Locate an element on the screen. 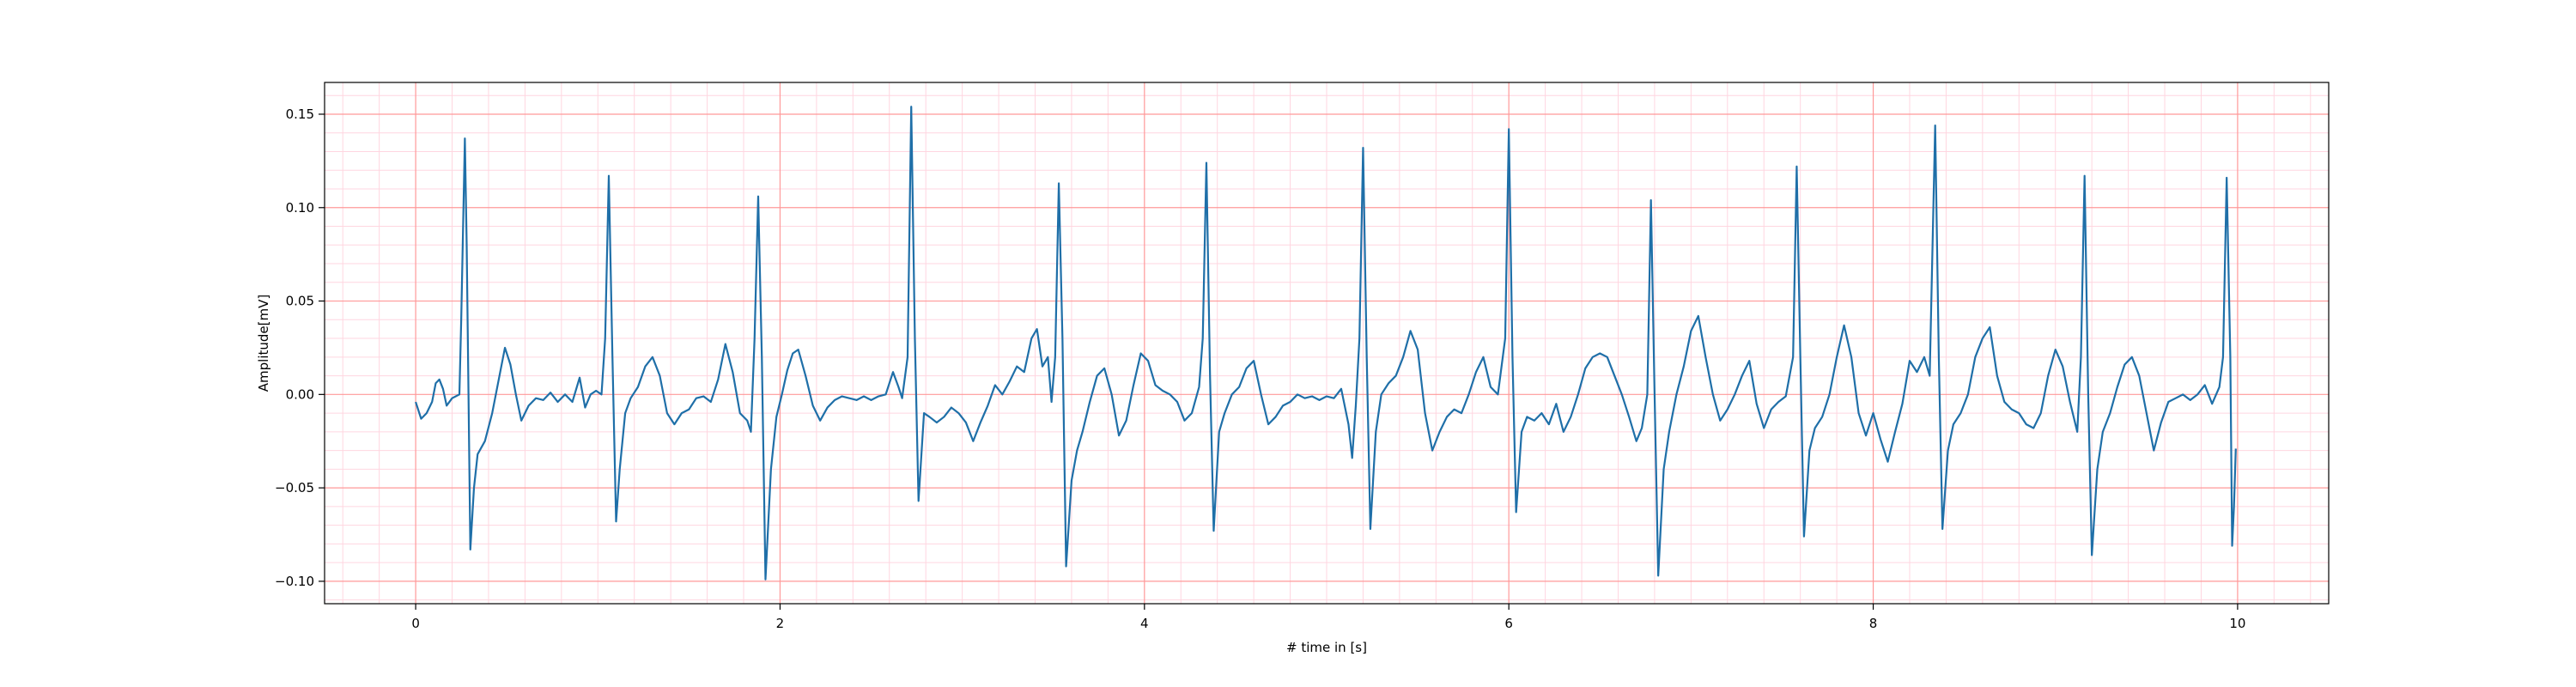 The width and height of the screenshot is (2576, 687). x-tick-label: 8 is located at coordinates (1873, 623).